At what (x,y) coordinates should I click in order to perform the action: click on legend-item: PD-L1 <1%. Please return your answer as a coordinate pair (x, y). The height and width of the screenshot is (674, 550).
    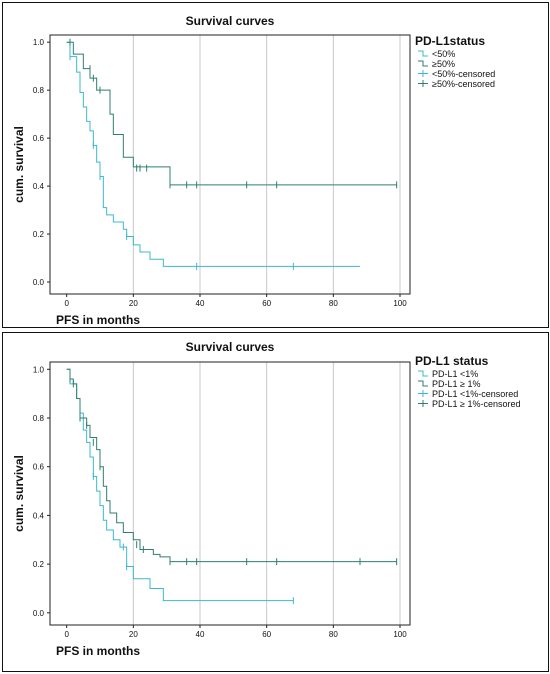
    Looking at the image, I should click on (455, 374).